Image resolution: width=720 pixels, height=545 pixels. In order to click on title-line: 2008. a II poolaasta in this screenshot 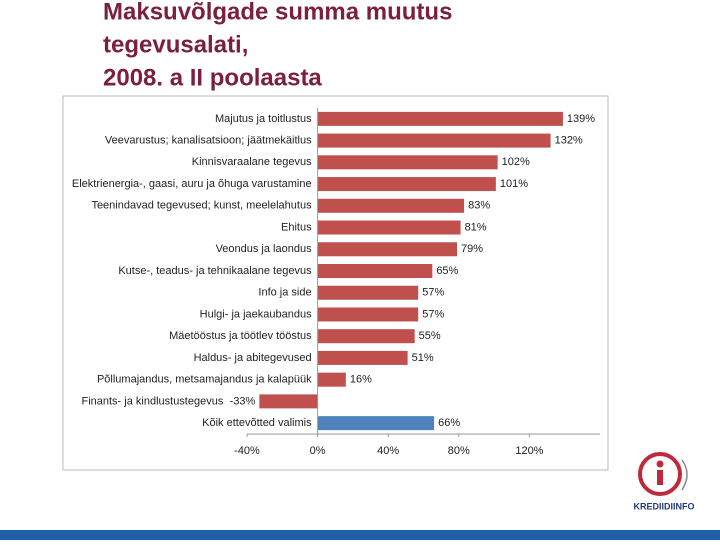, I will do `click(212, 77)`.